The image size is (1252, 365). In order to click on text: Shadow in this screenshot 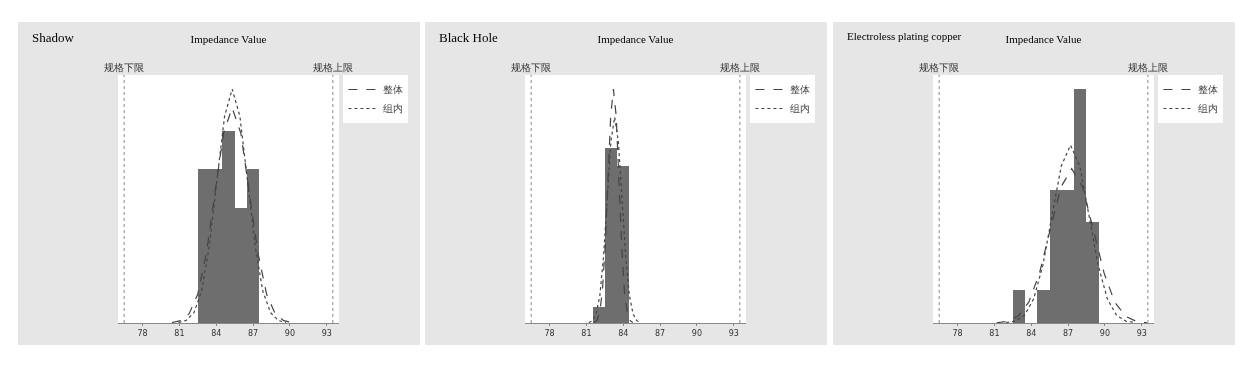, I will do `click(53, 37)`.